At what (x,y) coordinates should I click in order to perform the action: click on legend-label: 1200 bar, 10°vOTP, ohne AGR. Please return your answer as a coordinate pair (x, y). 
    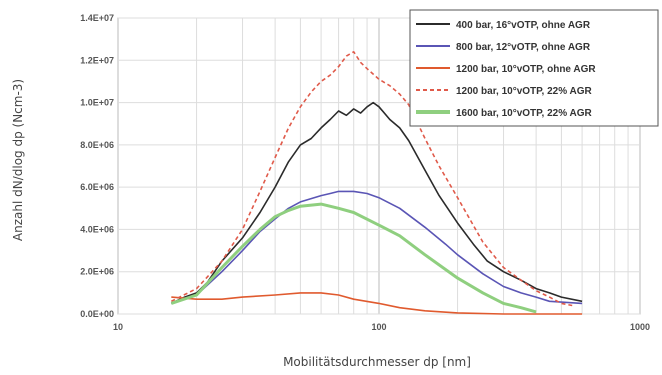
    Looking at the image, I should click on (526, 69).